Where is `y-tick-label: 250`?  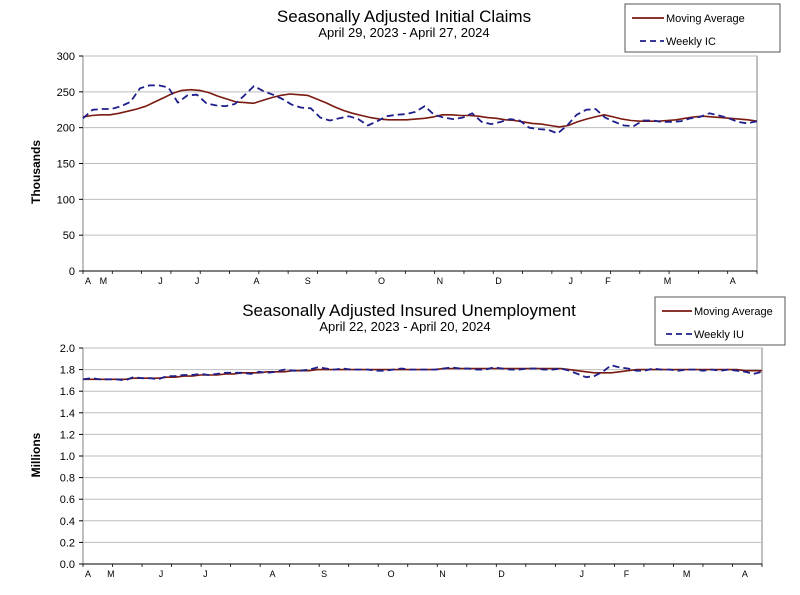 y-tick-label: 250 is located at coordinates (66, 93).